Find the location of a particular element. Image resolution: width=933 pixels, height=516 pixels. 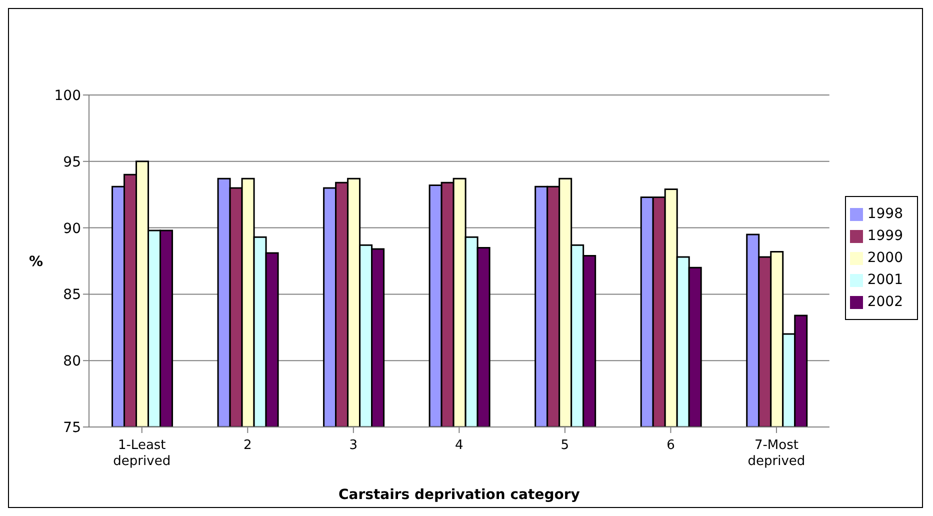

x-tick-label: 4 is located at coordinates (459, 445).